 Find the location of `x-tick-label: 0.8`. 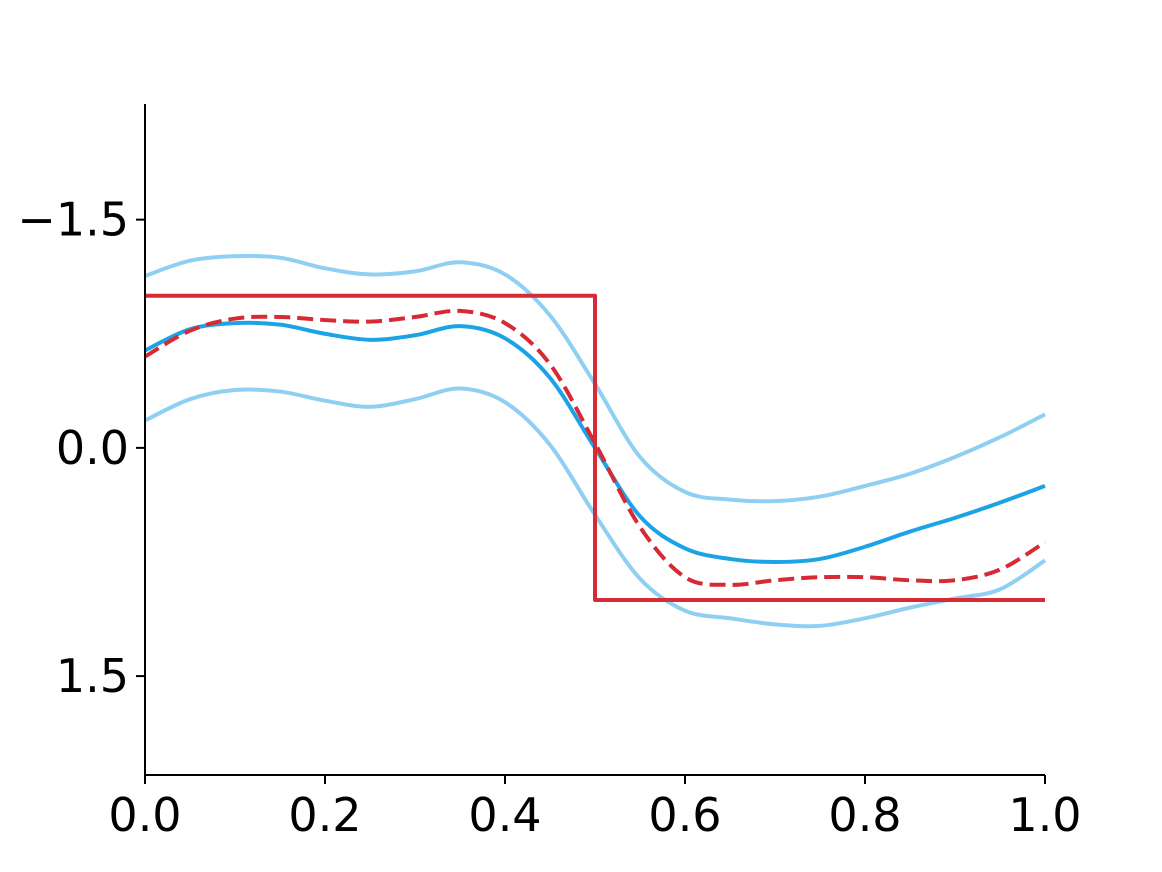

x-tick-label: 0.8 is located at coordinates (864, 815).